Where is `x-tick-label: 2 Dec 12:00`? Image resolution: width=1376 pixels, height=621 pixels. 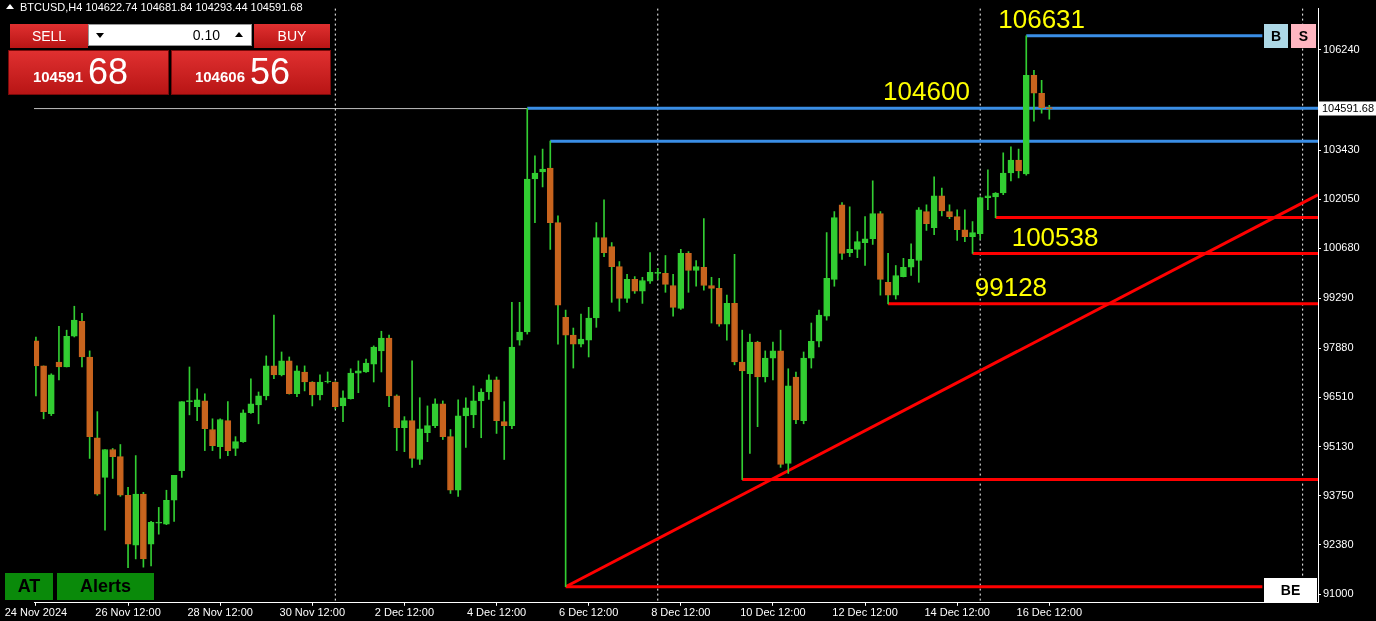
x-tick-label: 2 Dec 12:00 is located at coordinates (404, 612).